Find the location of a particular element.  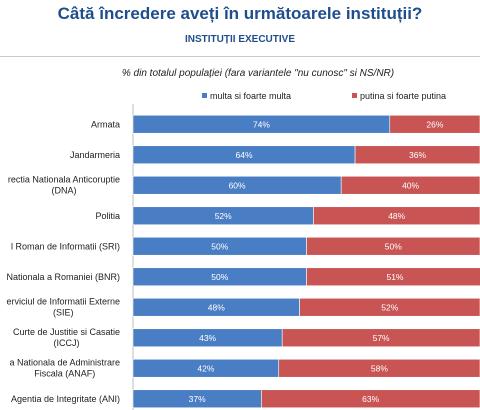

data-label-putina-9: 63% is located at coordinates (370, 399).